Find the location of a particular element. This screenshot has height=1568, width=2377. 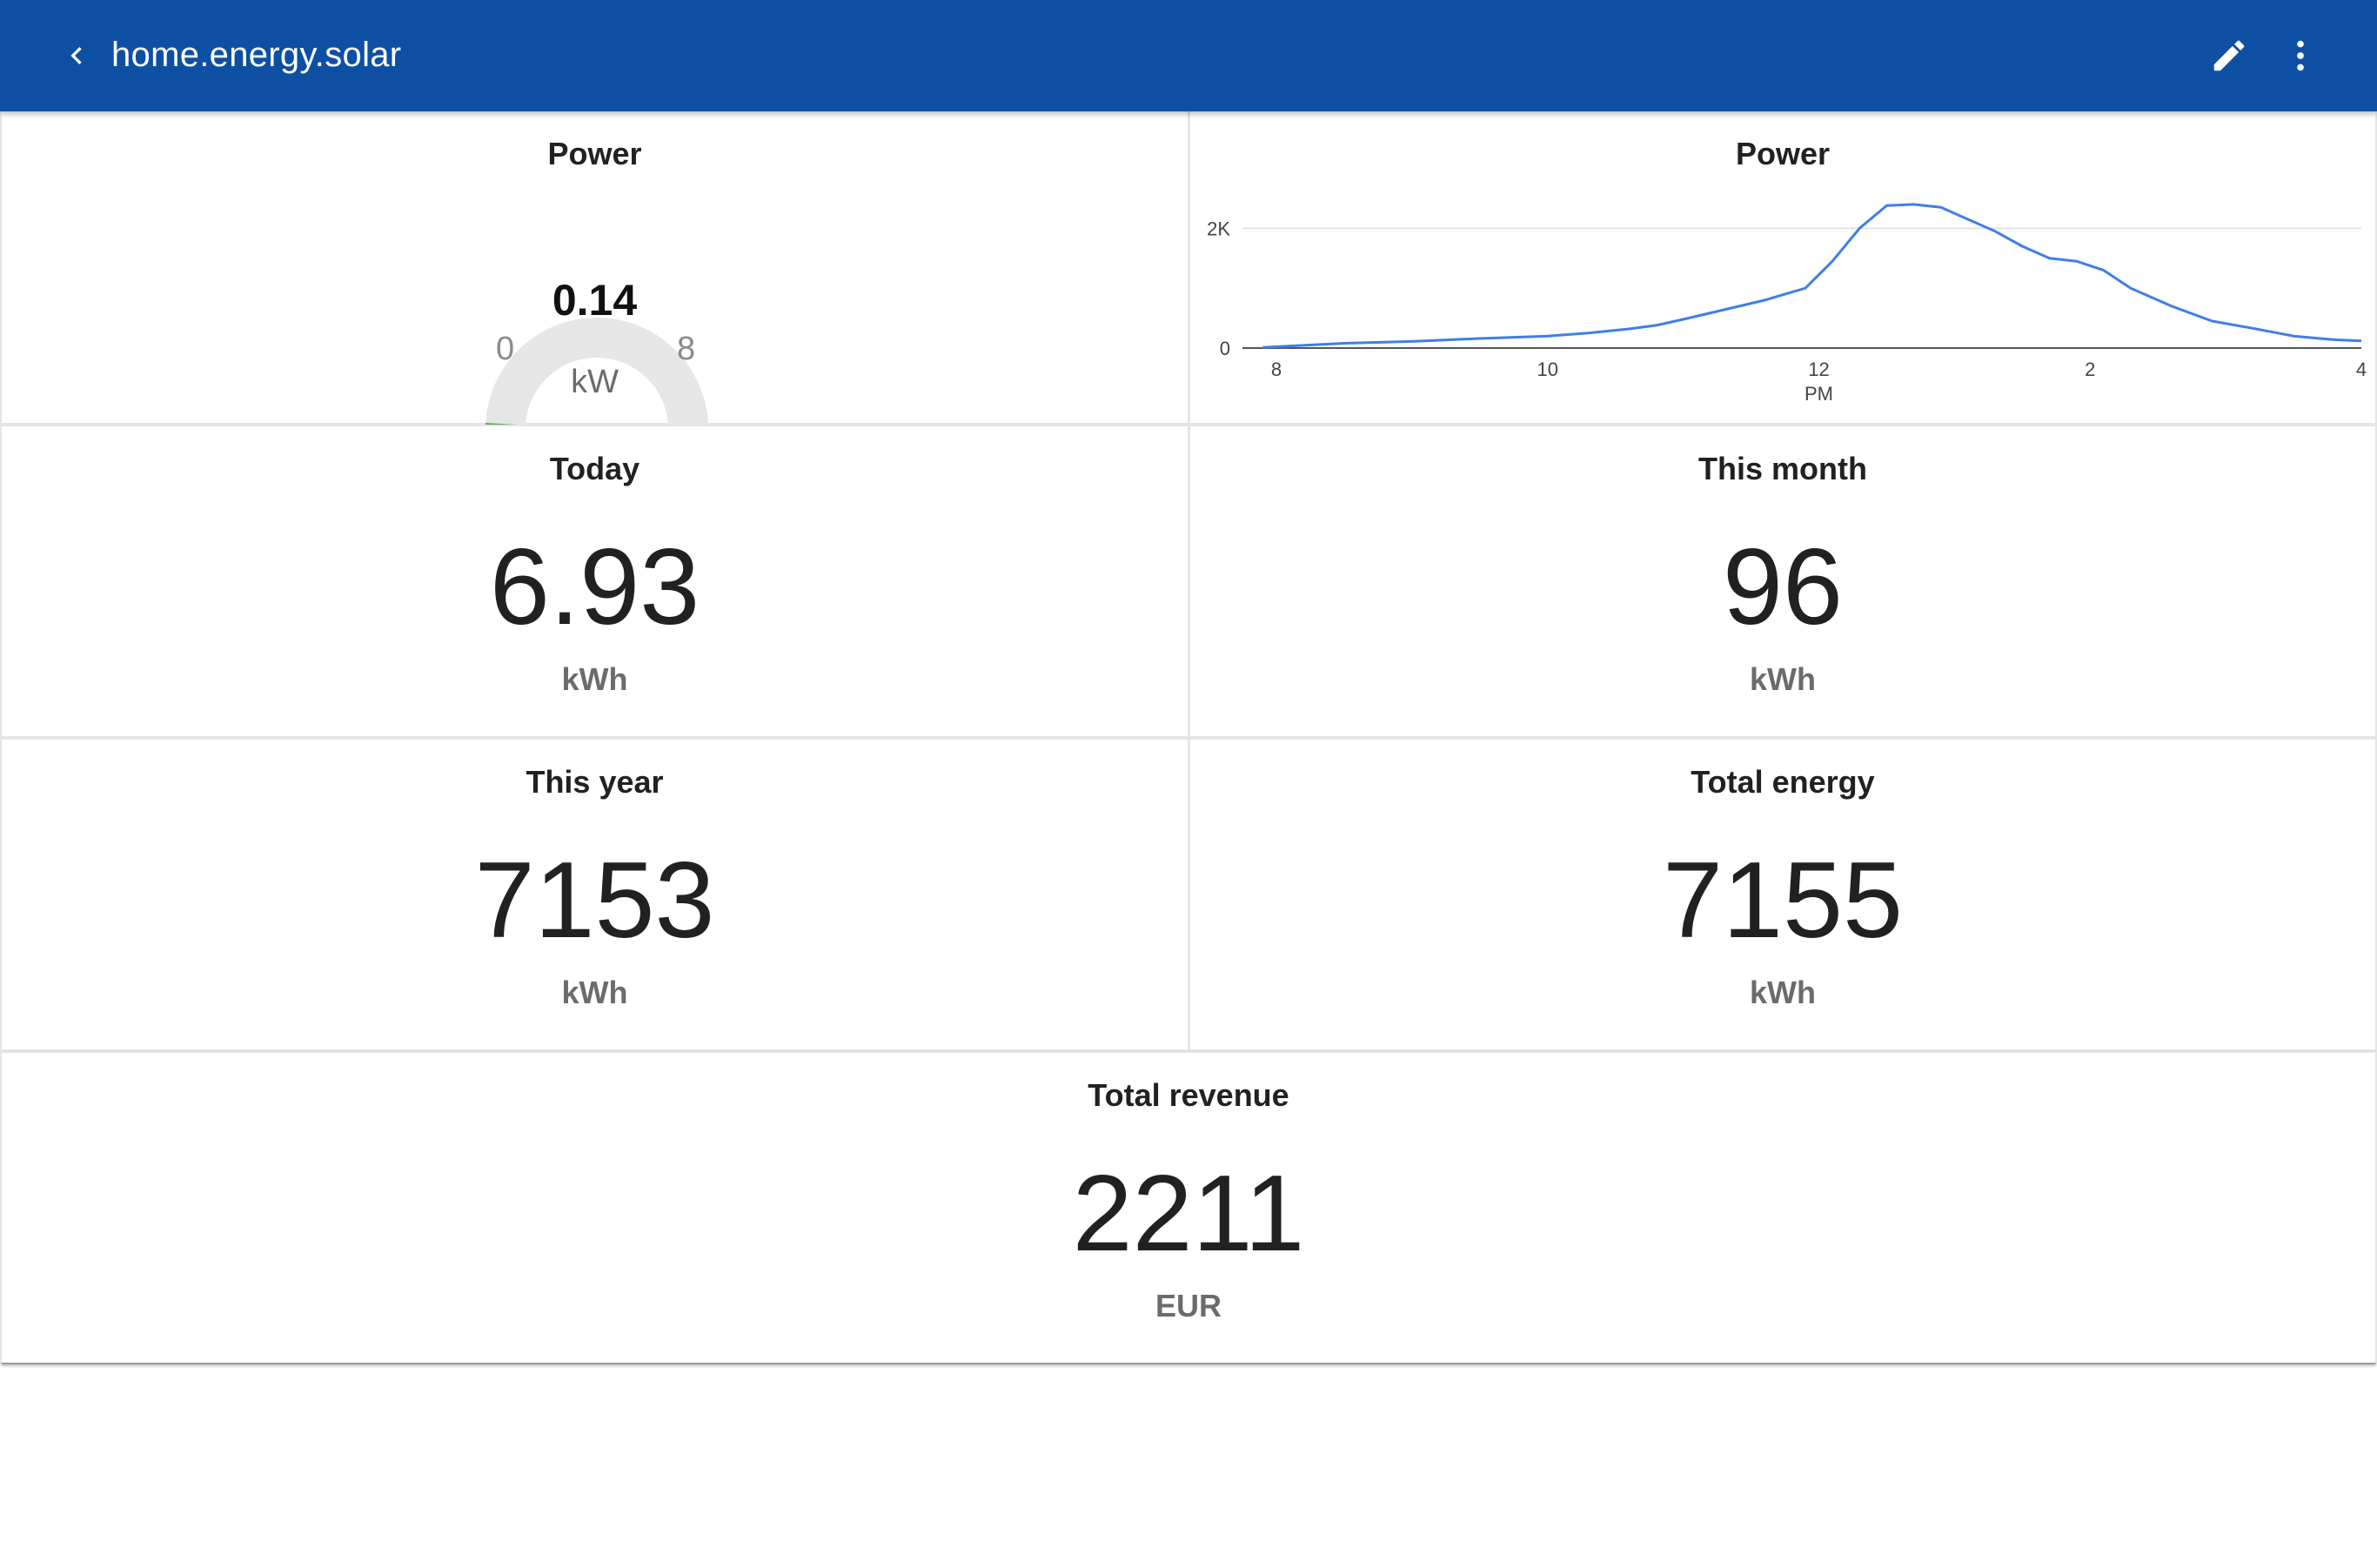

more-vertical-icon is located at coordinates (2300, 55).